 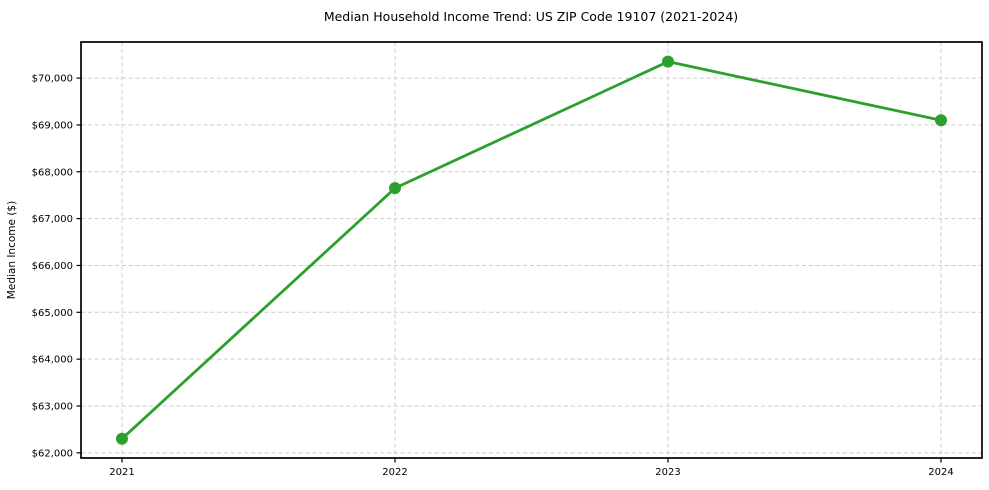 I want to click on x-tick-label: 2023, so click(x=667, y=472).